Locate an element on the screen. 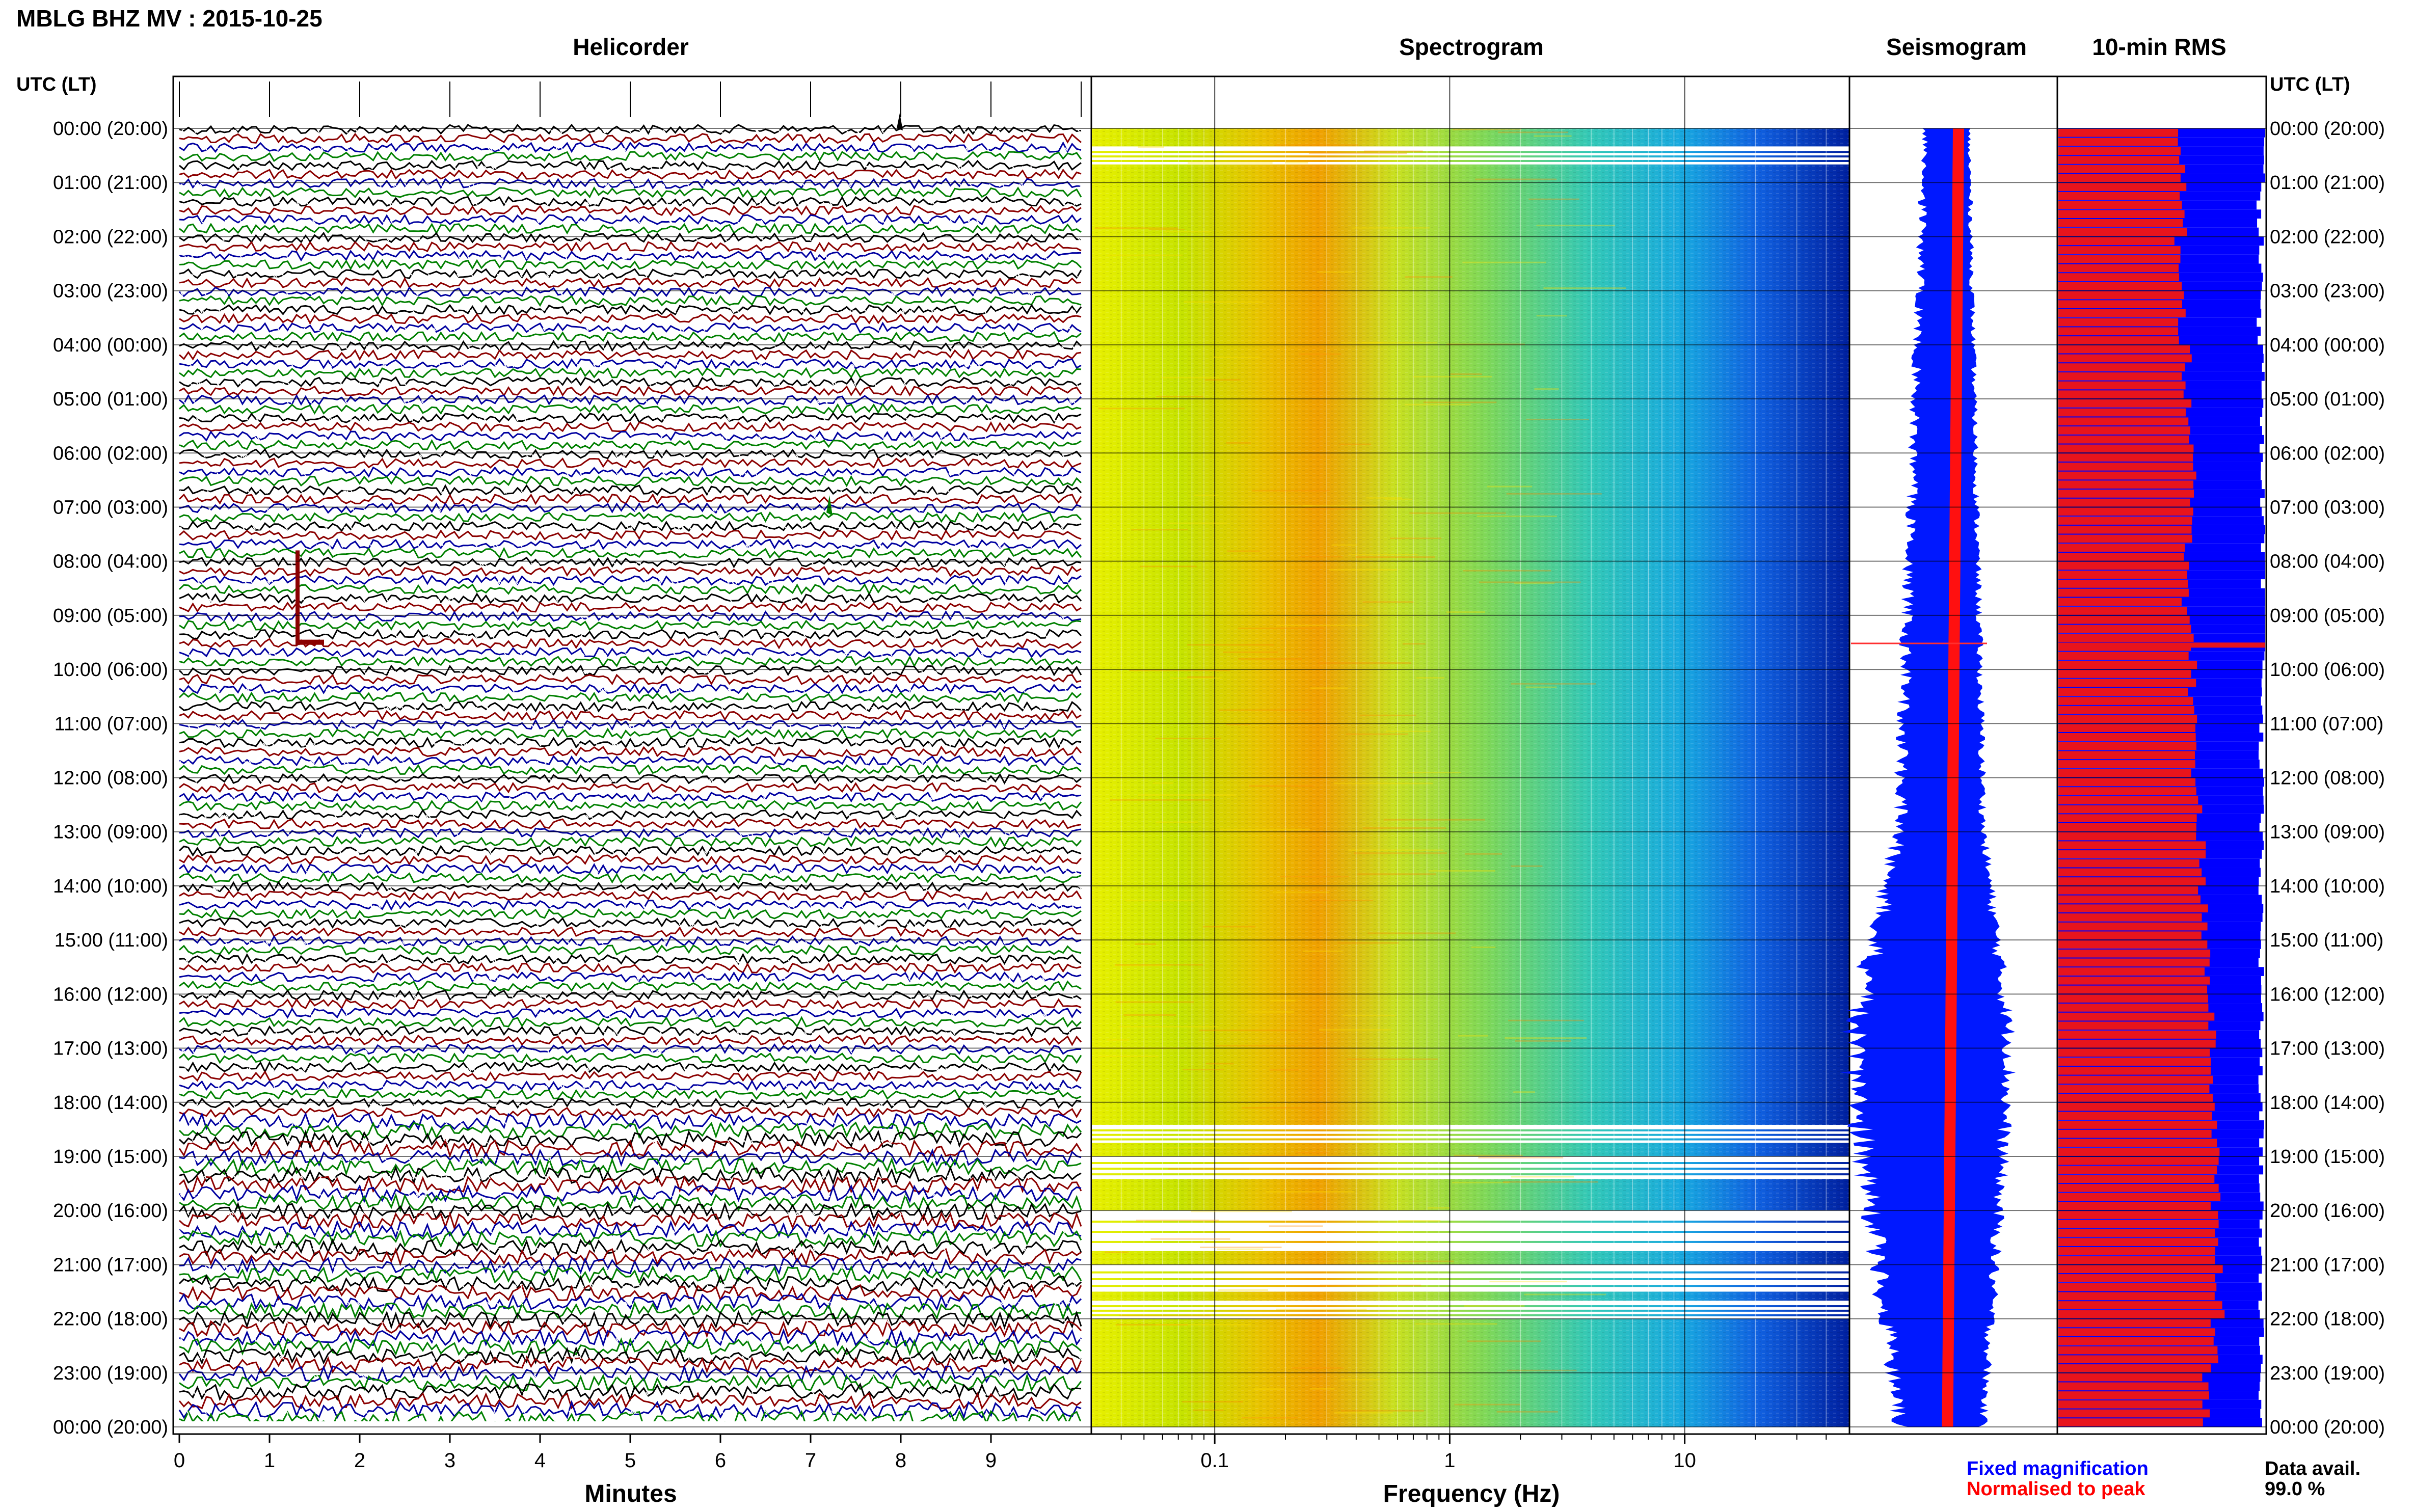 The width and height of the screenshot is (2415, 1512). spectrogram-title: Spectrogram is located at coordinates (1471, 47).